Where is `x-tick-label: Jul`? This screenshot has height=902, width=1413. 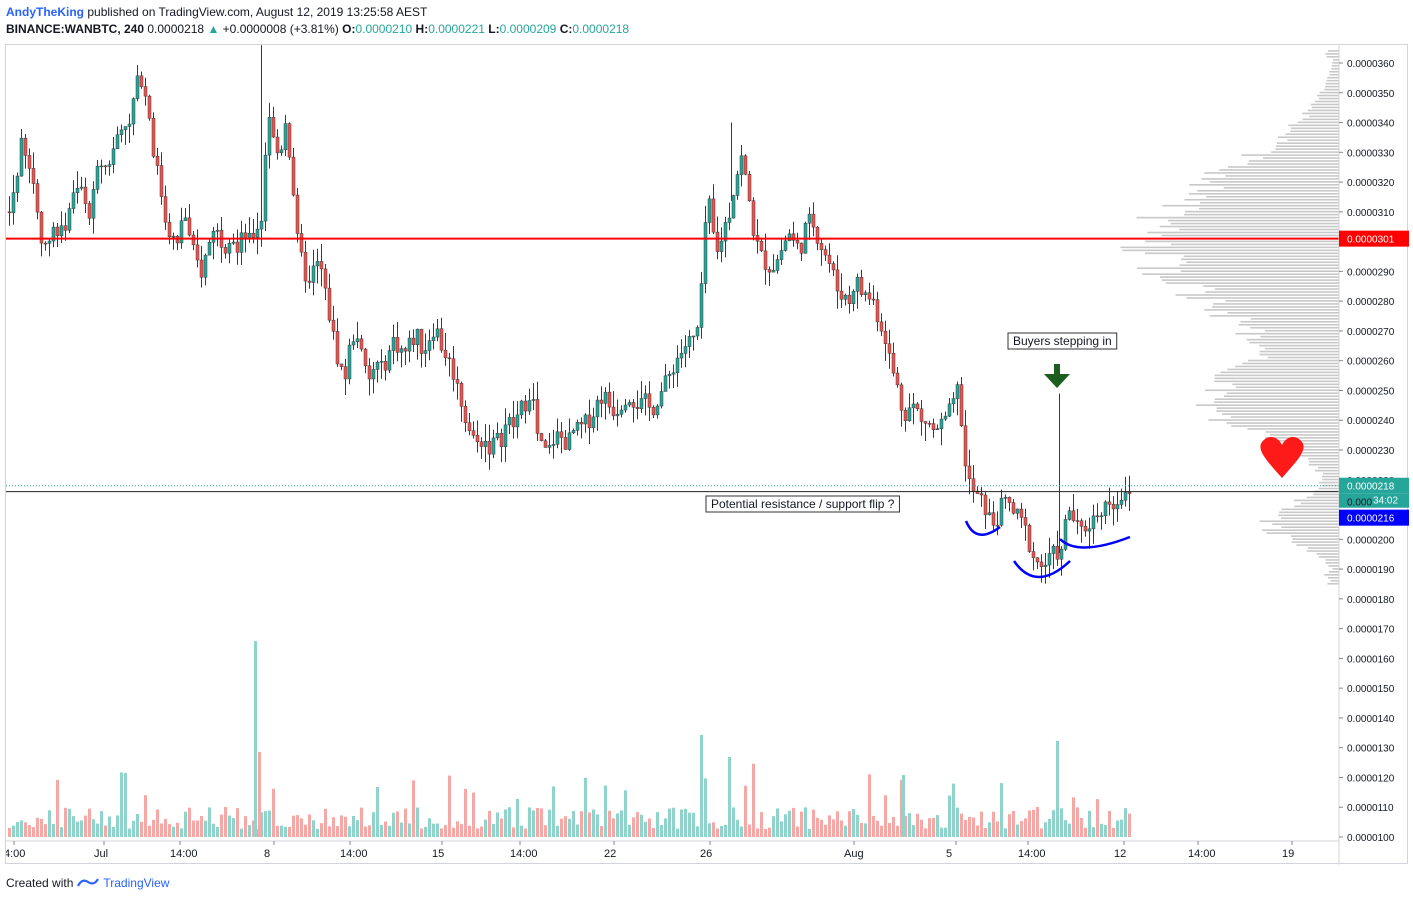
x-tick-label: Jul is located at coordinates (101, 854).